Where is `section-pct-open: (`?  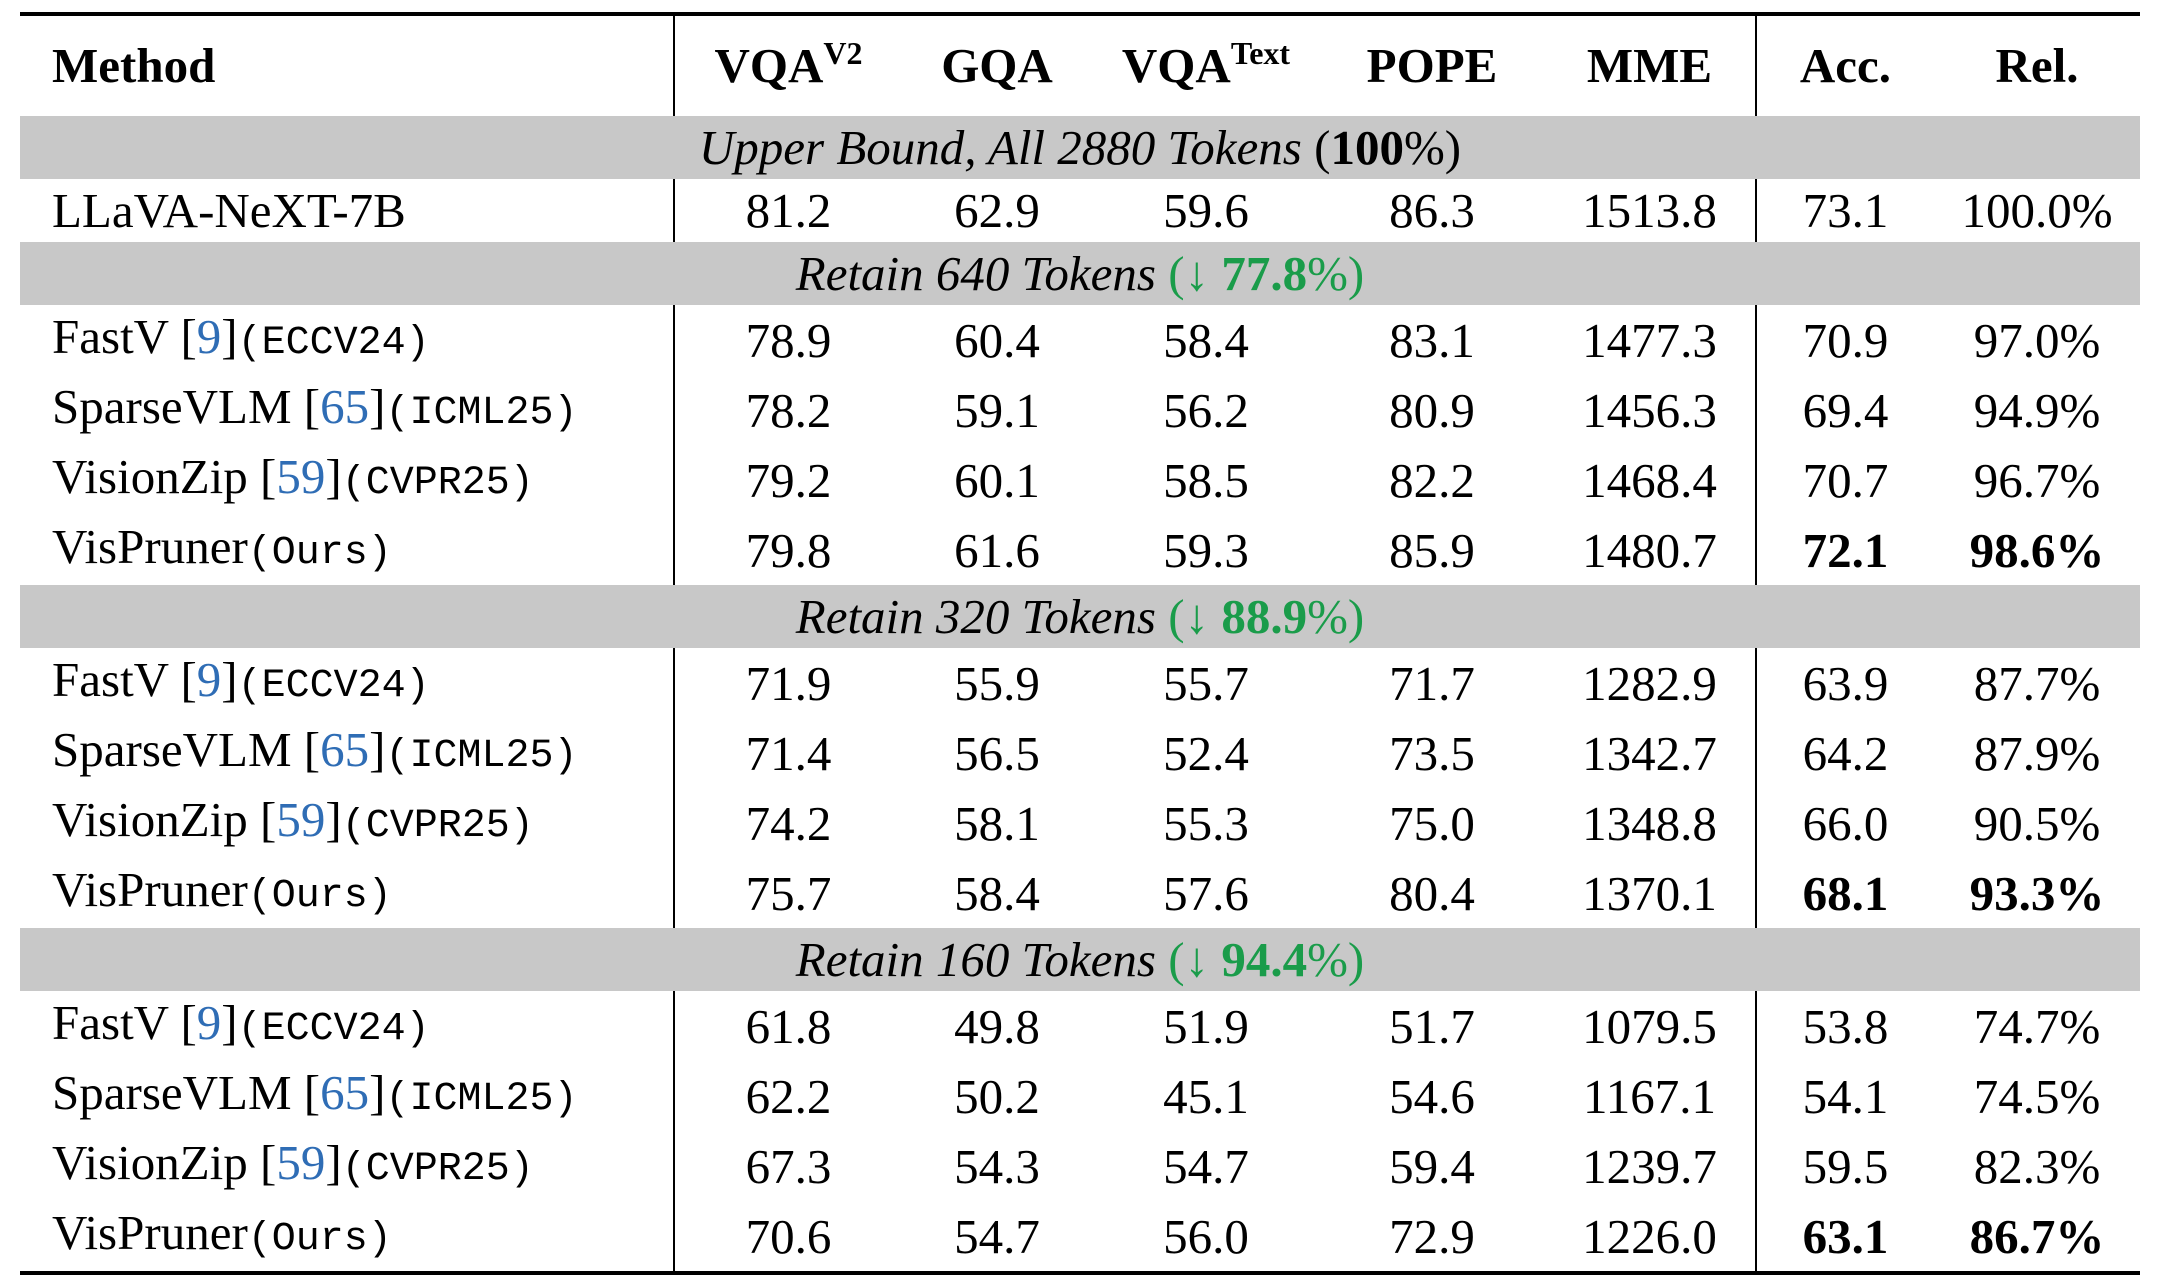 section-pct-open: ( is located at coordinates (1316, 147).